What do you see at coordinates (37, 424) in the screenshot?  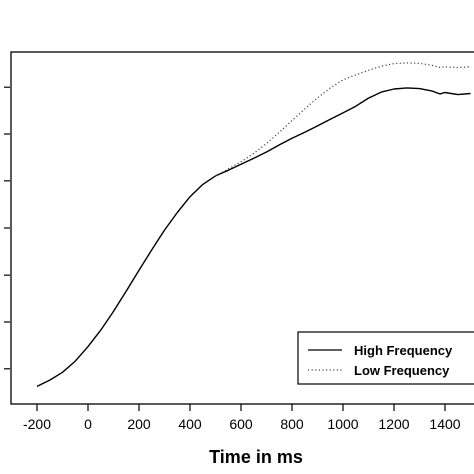 I see `x-tick-label-0: -200` at bounding box center [37, 424].